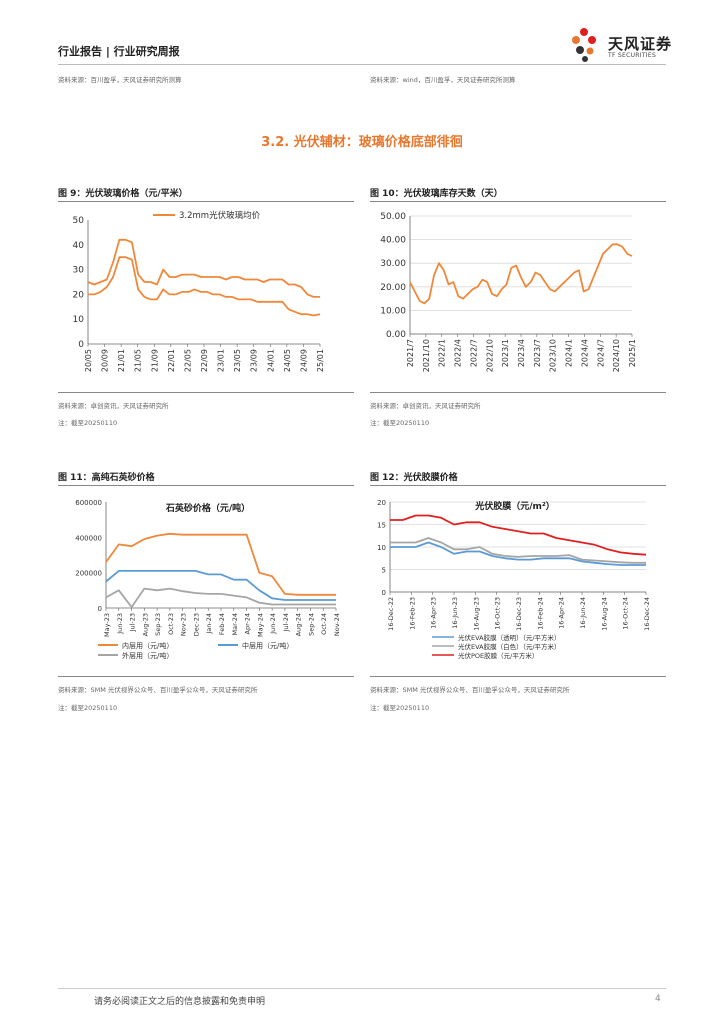 This screenshot has height=1024, width=724. Describe the element at coordinates (505, 353) in the screenshot. I see `x-tick-label: 2023/1` at that location.